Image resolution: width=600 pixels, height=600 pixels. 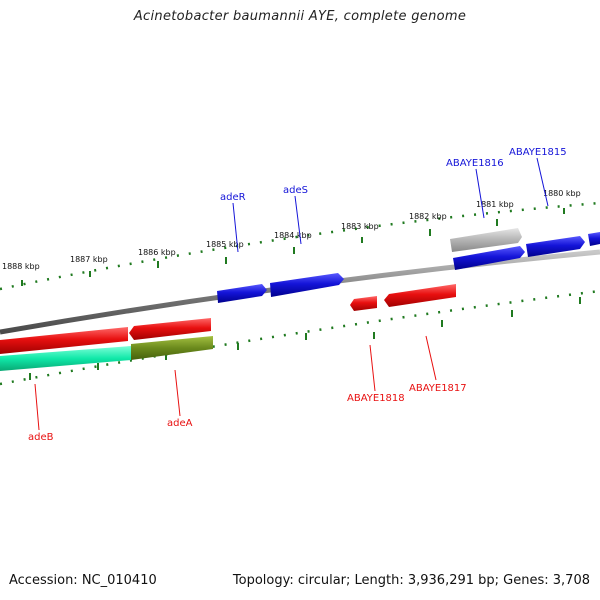 I want to click on tick-label-1886: 1886 kbp, so click(x=157, y=252).